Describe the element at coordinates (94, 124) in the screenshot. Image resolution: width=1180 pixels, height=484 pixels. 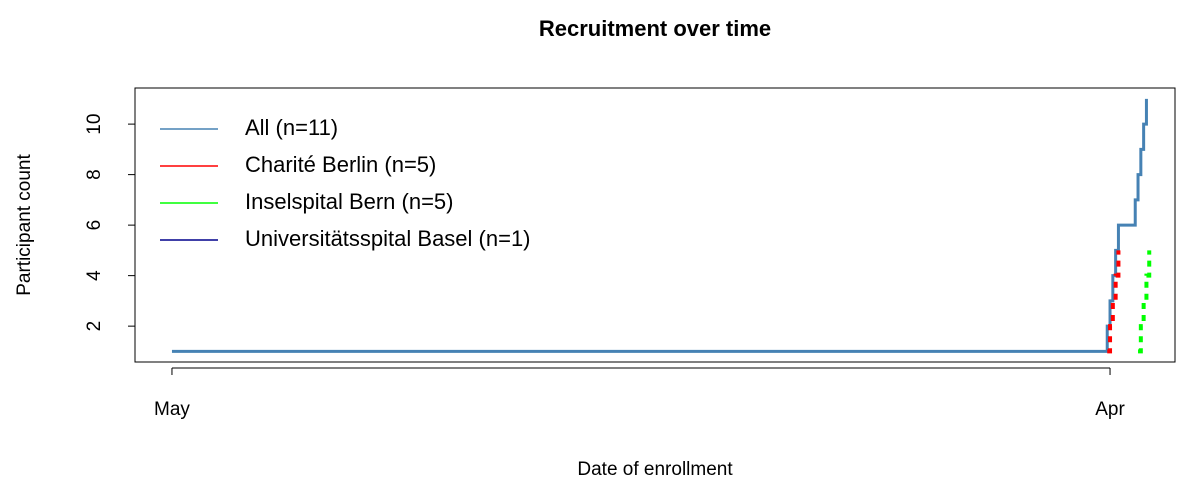
I see `y-tick-label: 10` at that location.